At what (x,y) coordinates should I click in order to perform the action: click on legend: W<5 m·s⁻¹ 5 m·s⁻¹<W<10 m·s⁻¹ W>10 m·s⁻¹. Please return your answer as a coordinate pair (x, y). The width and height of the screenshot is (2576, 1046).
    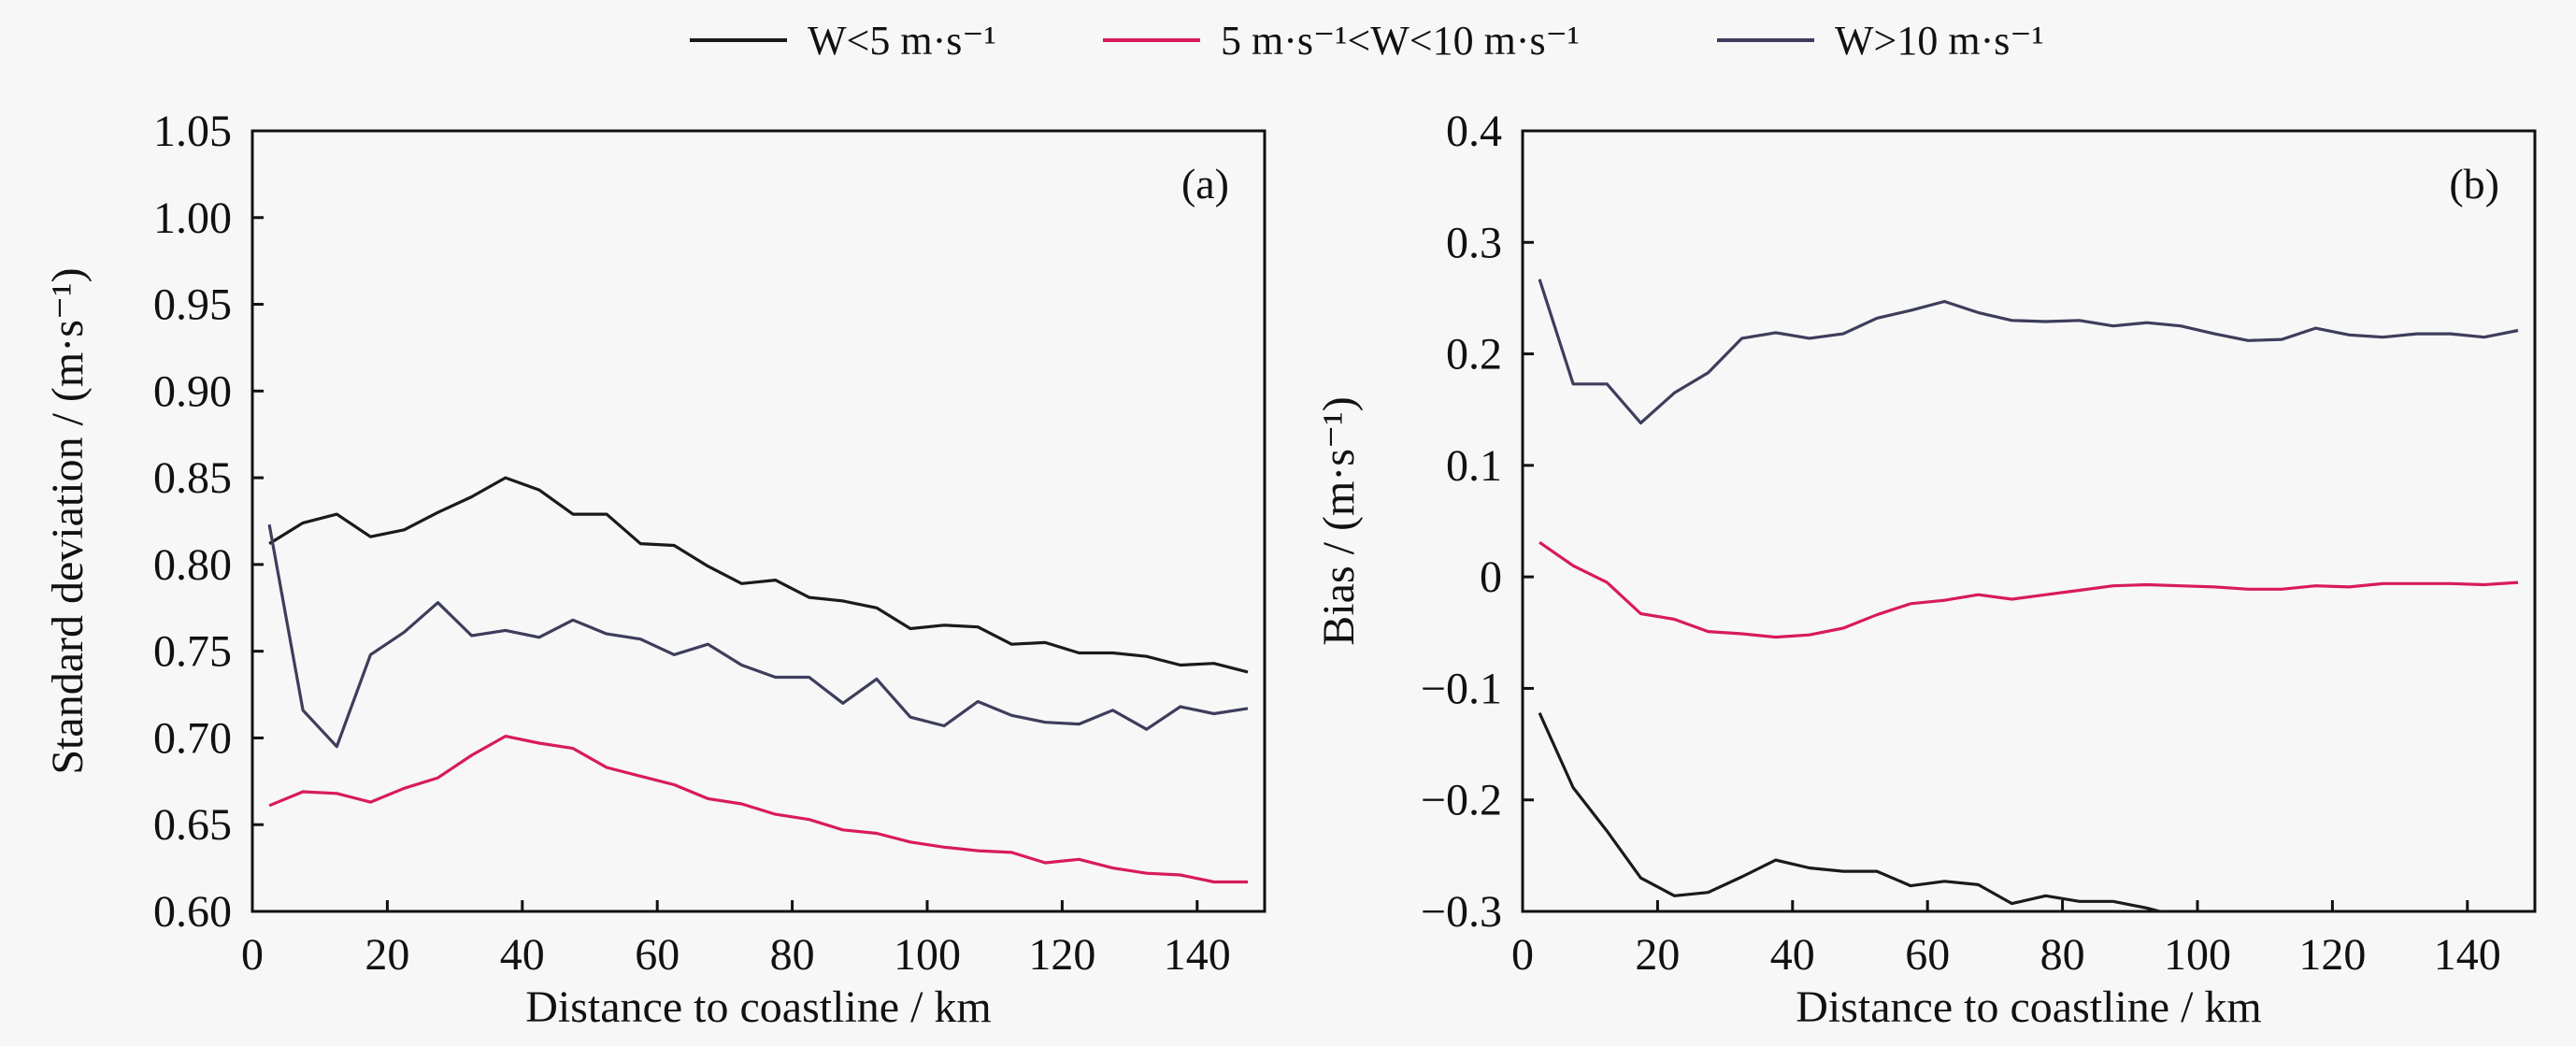
    Looking at the image, I should click on (1288, 40).